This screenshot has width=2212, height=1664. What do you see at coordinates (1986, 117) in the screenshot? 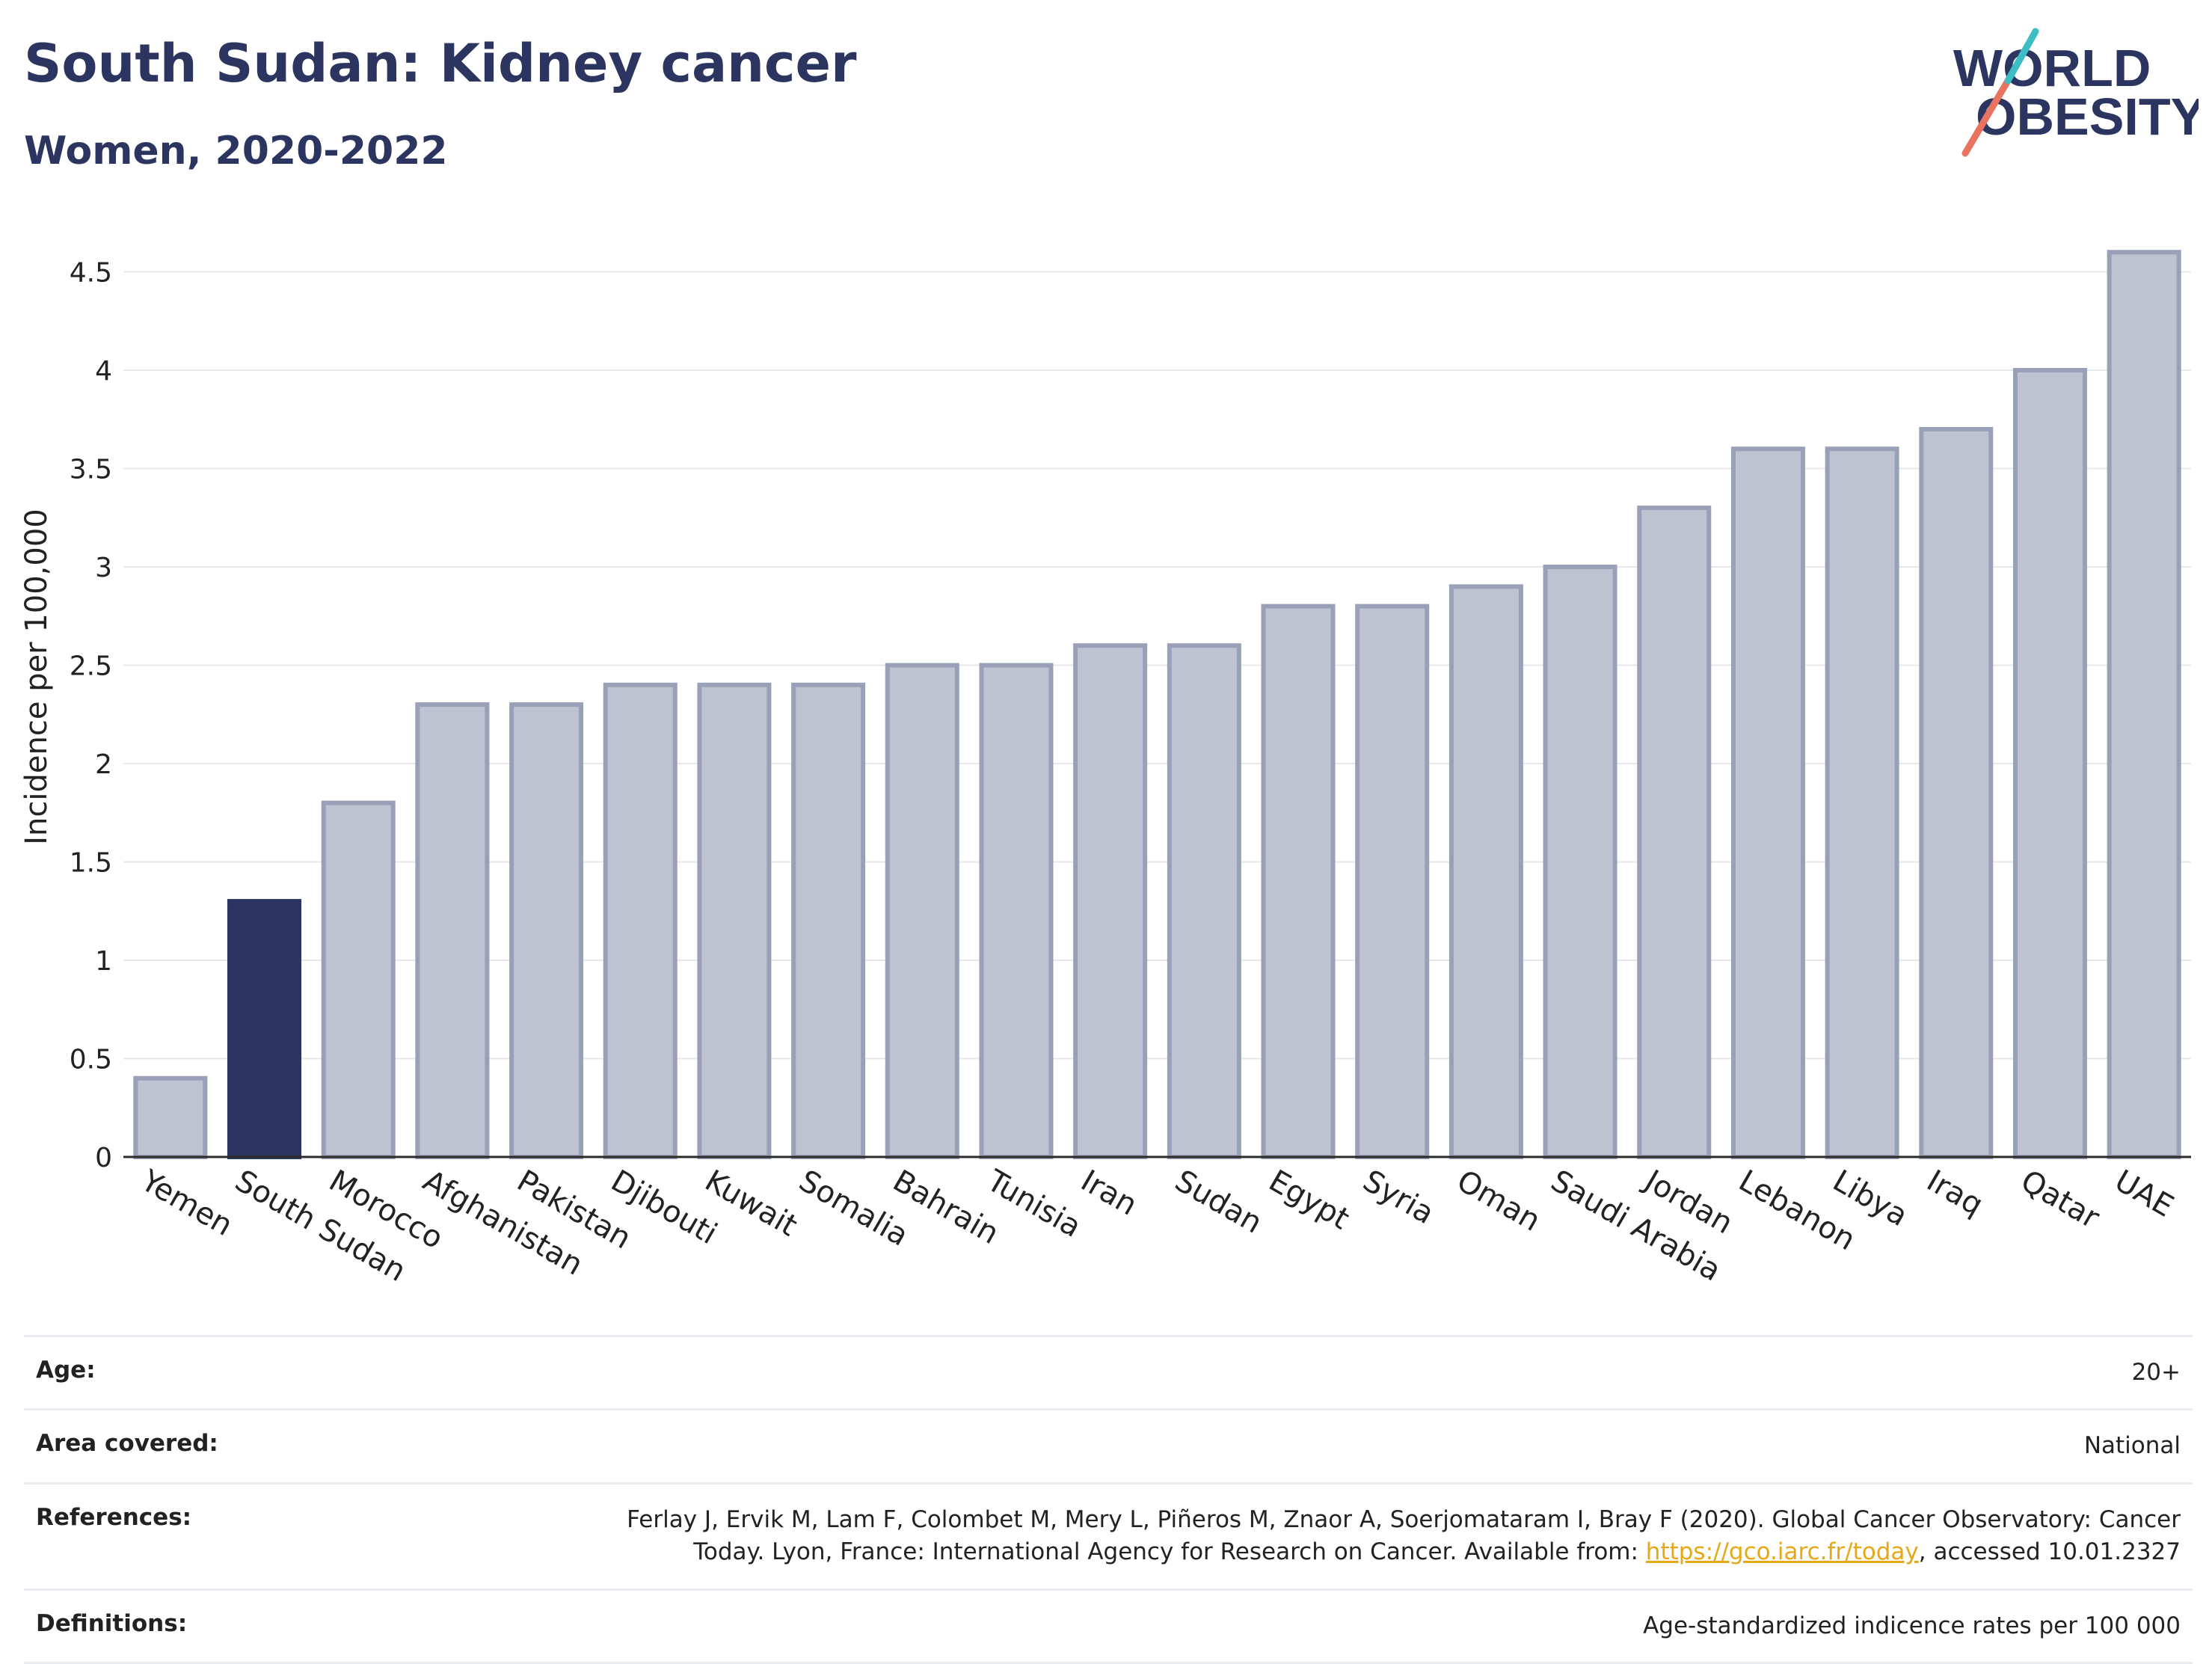
I see `logo-slash-coral` at bounding box center [1986, 117].